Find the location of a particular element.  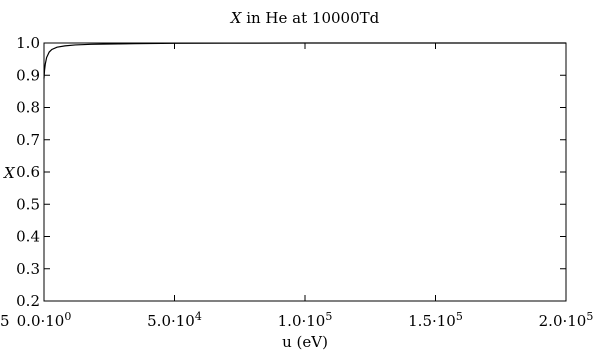

y-tick-label: 0.7 is located at coordinates (28, 140).